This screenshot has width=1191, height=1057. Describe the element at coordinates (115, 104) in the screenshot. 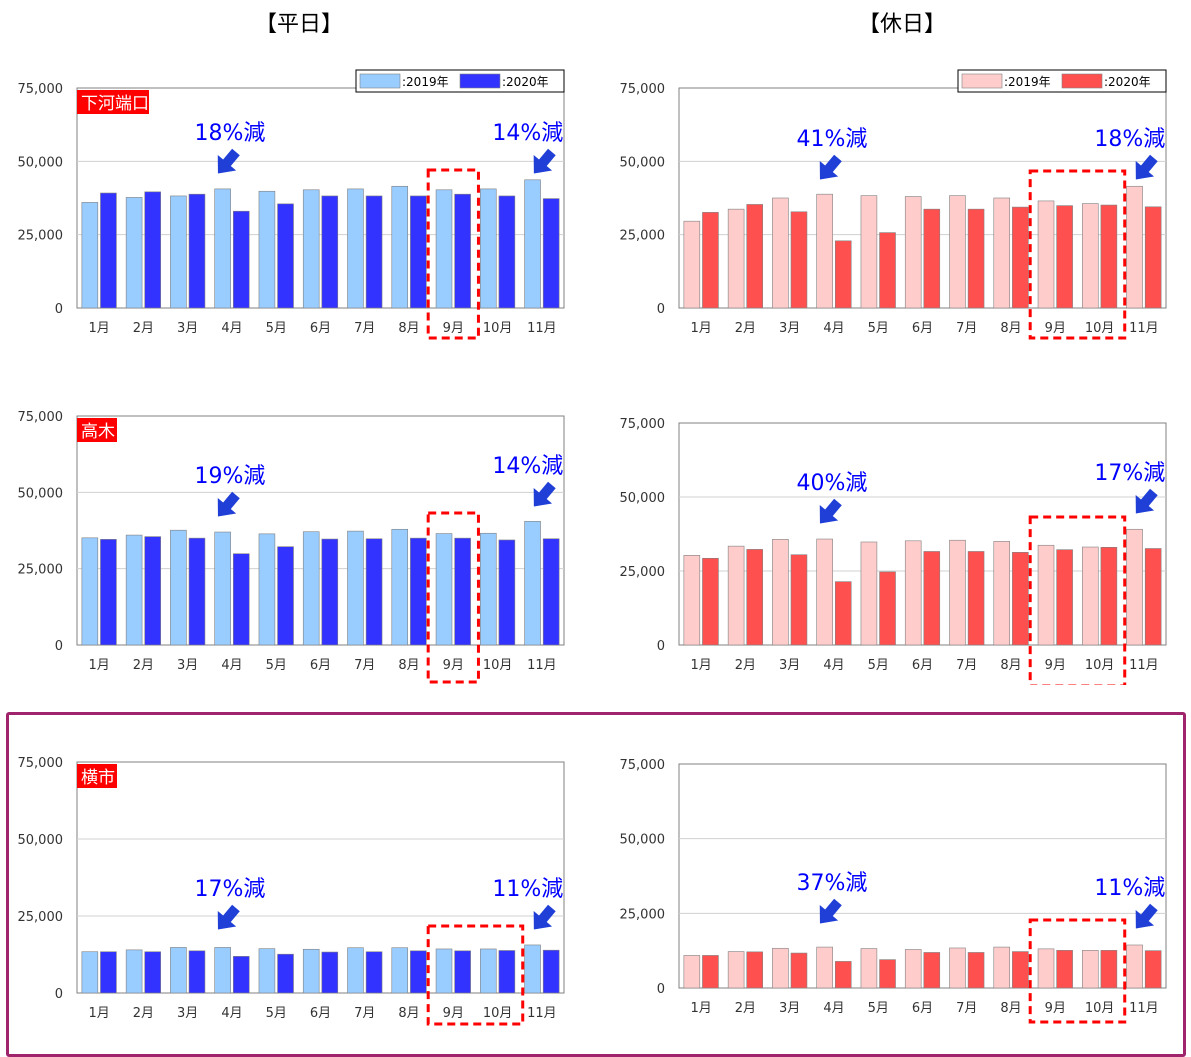

I see `location-label: 下河端口` at that location.